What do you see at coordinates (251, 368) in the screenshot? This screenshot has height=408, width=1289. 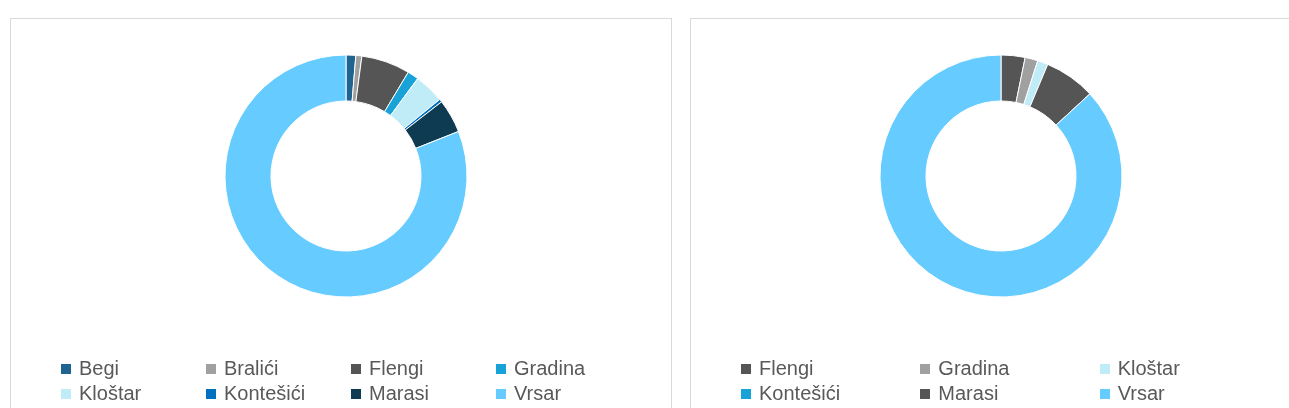 I see `legend-label: Bralići` at bounding box center [251, 368].